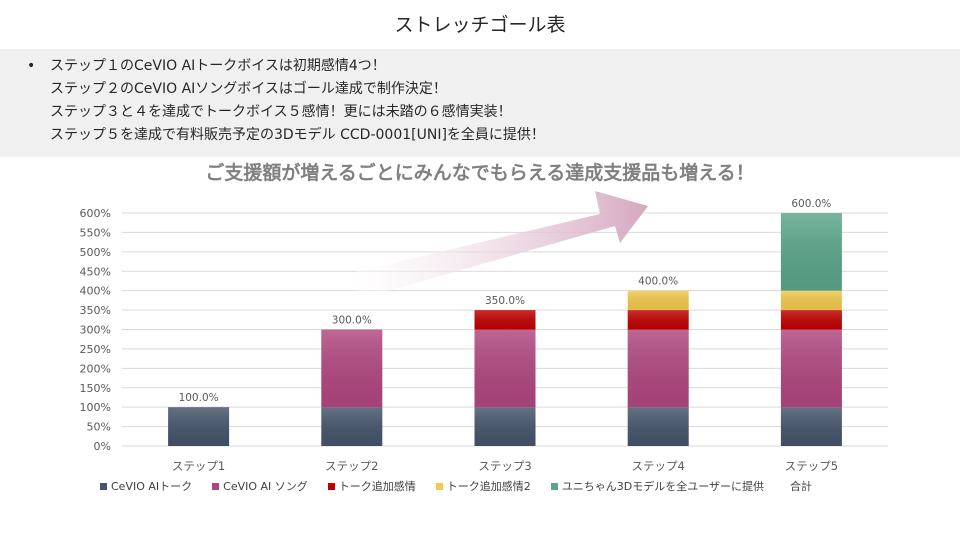 The width and height of the screenshot is (960, 540). What do you see at coordinates (488, 486) in the screenshot?
I see `legend-label: トーク追加感情2` at bounding box center [488, 486].